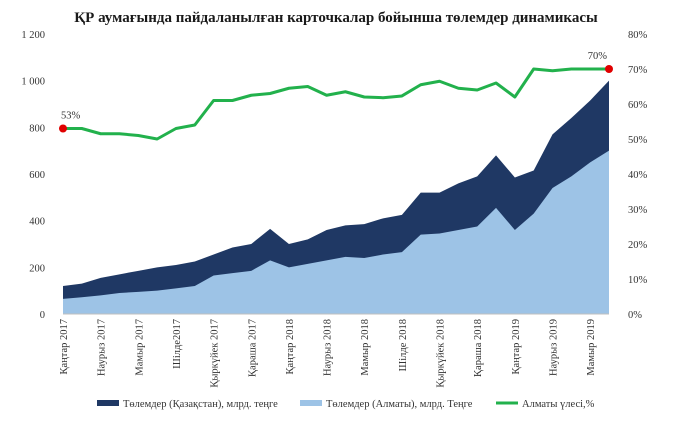 The image size is (673, 425). I want to click on x-axis-tick-label: Қыркүйек 2017, so click(215, 353).